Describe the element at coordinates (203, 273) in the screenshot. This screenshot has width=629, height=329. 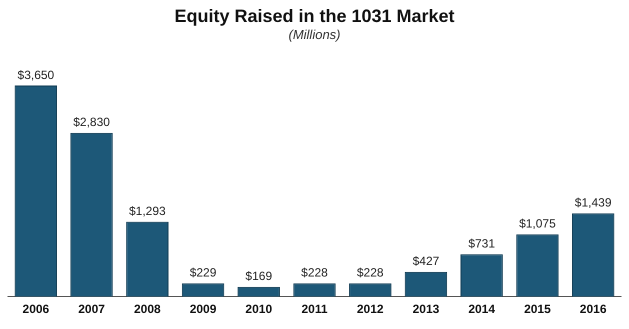
I see `data-label: $229` at that location.